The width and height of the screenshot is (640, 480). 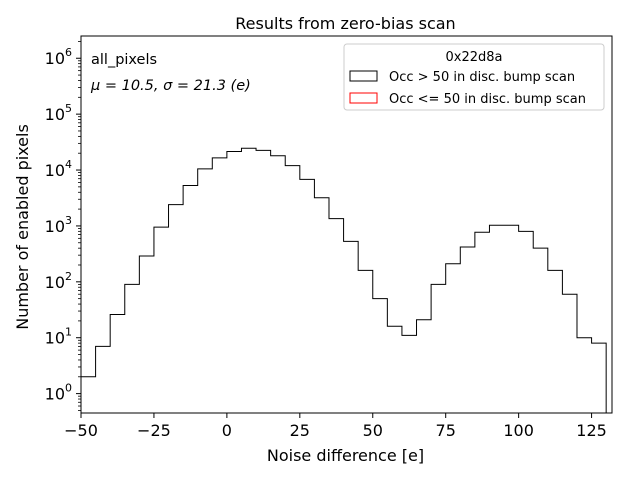 What do you see at coordinates (58, 281) in the screenshot?
I see `y-tick-label: 10²` at bounding box center [58, 281].